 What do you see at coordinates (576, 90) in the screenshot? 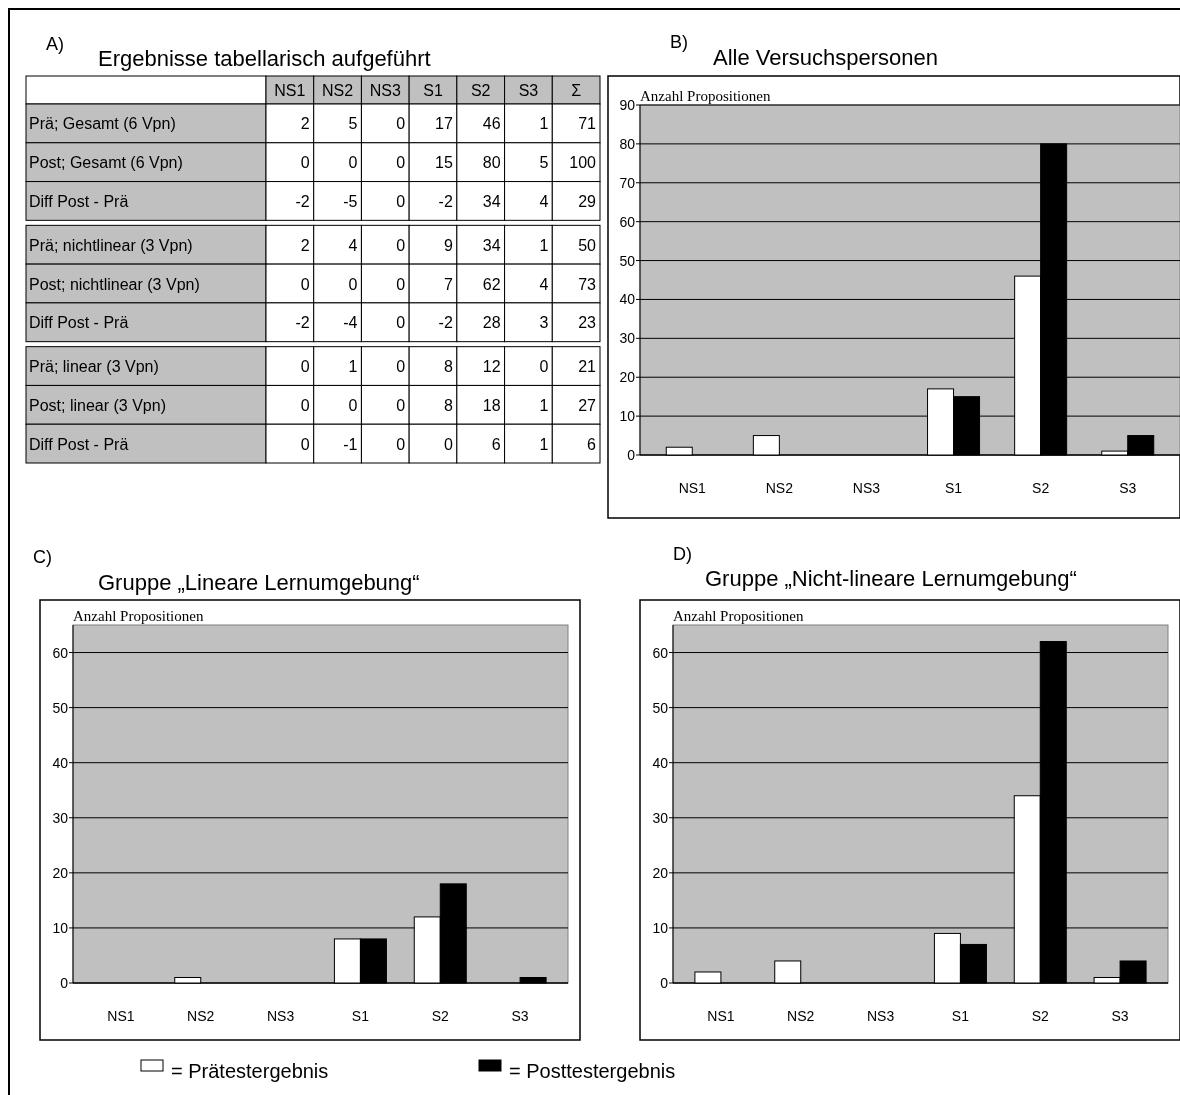
I see `x-tick-label: Σ` at bounding box center [576, 90].